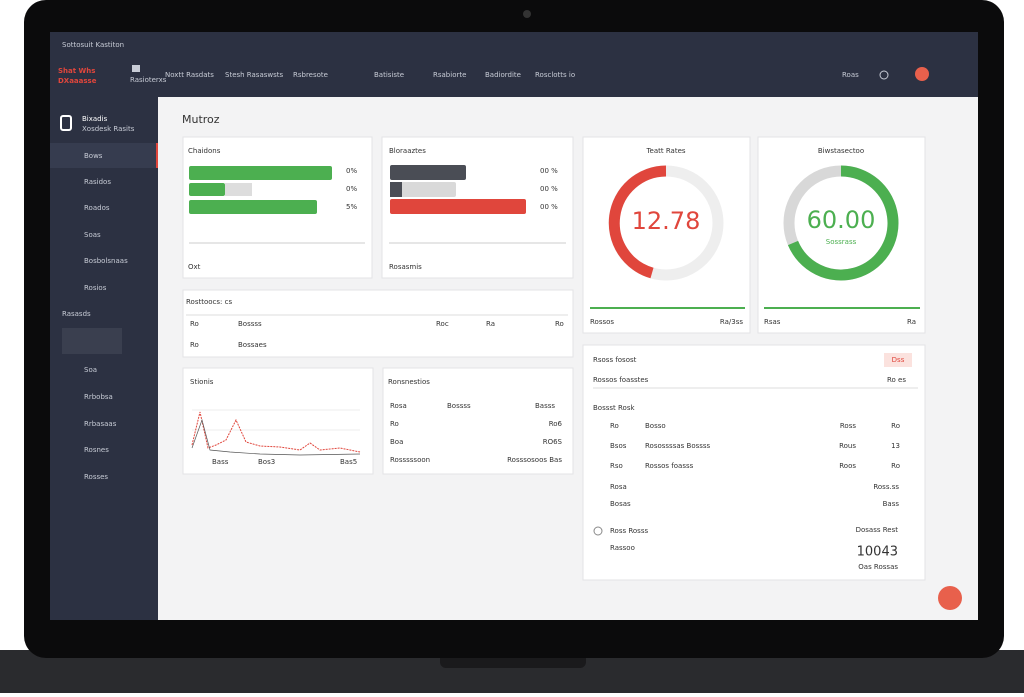 Image resolution: width=1024 pixels, height=697 pixels. I want to click on card-footer: Ra/3ss, so click(731, 322).